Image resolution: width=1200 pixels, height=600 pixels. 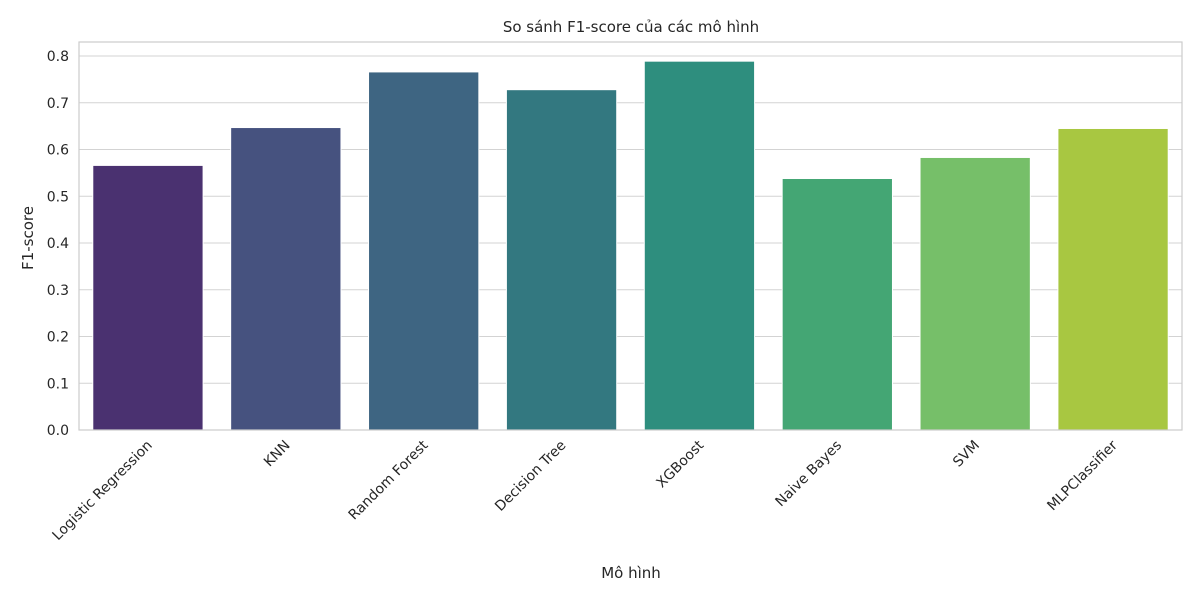 I want to click on y-tick-label: 0.7, so click(x=58, y=104).